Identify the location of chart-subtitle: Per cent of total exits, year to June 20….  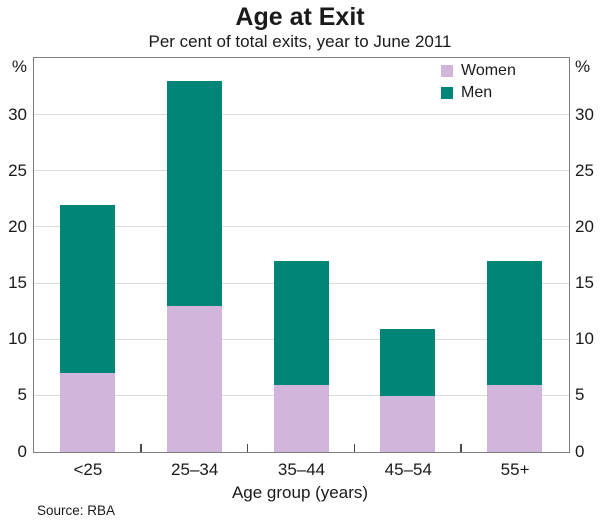
(300, 41).